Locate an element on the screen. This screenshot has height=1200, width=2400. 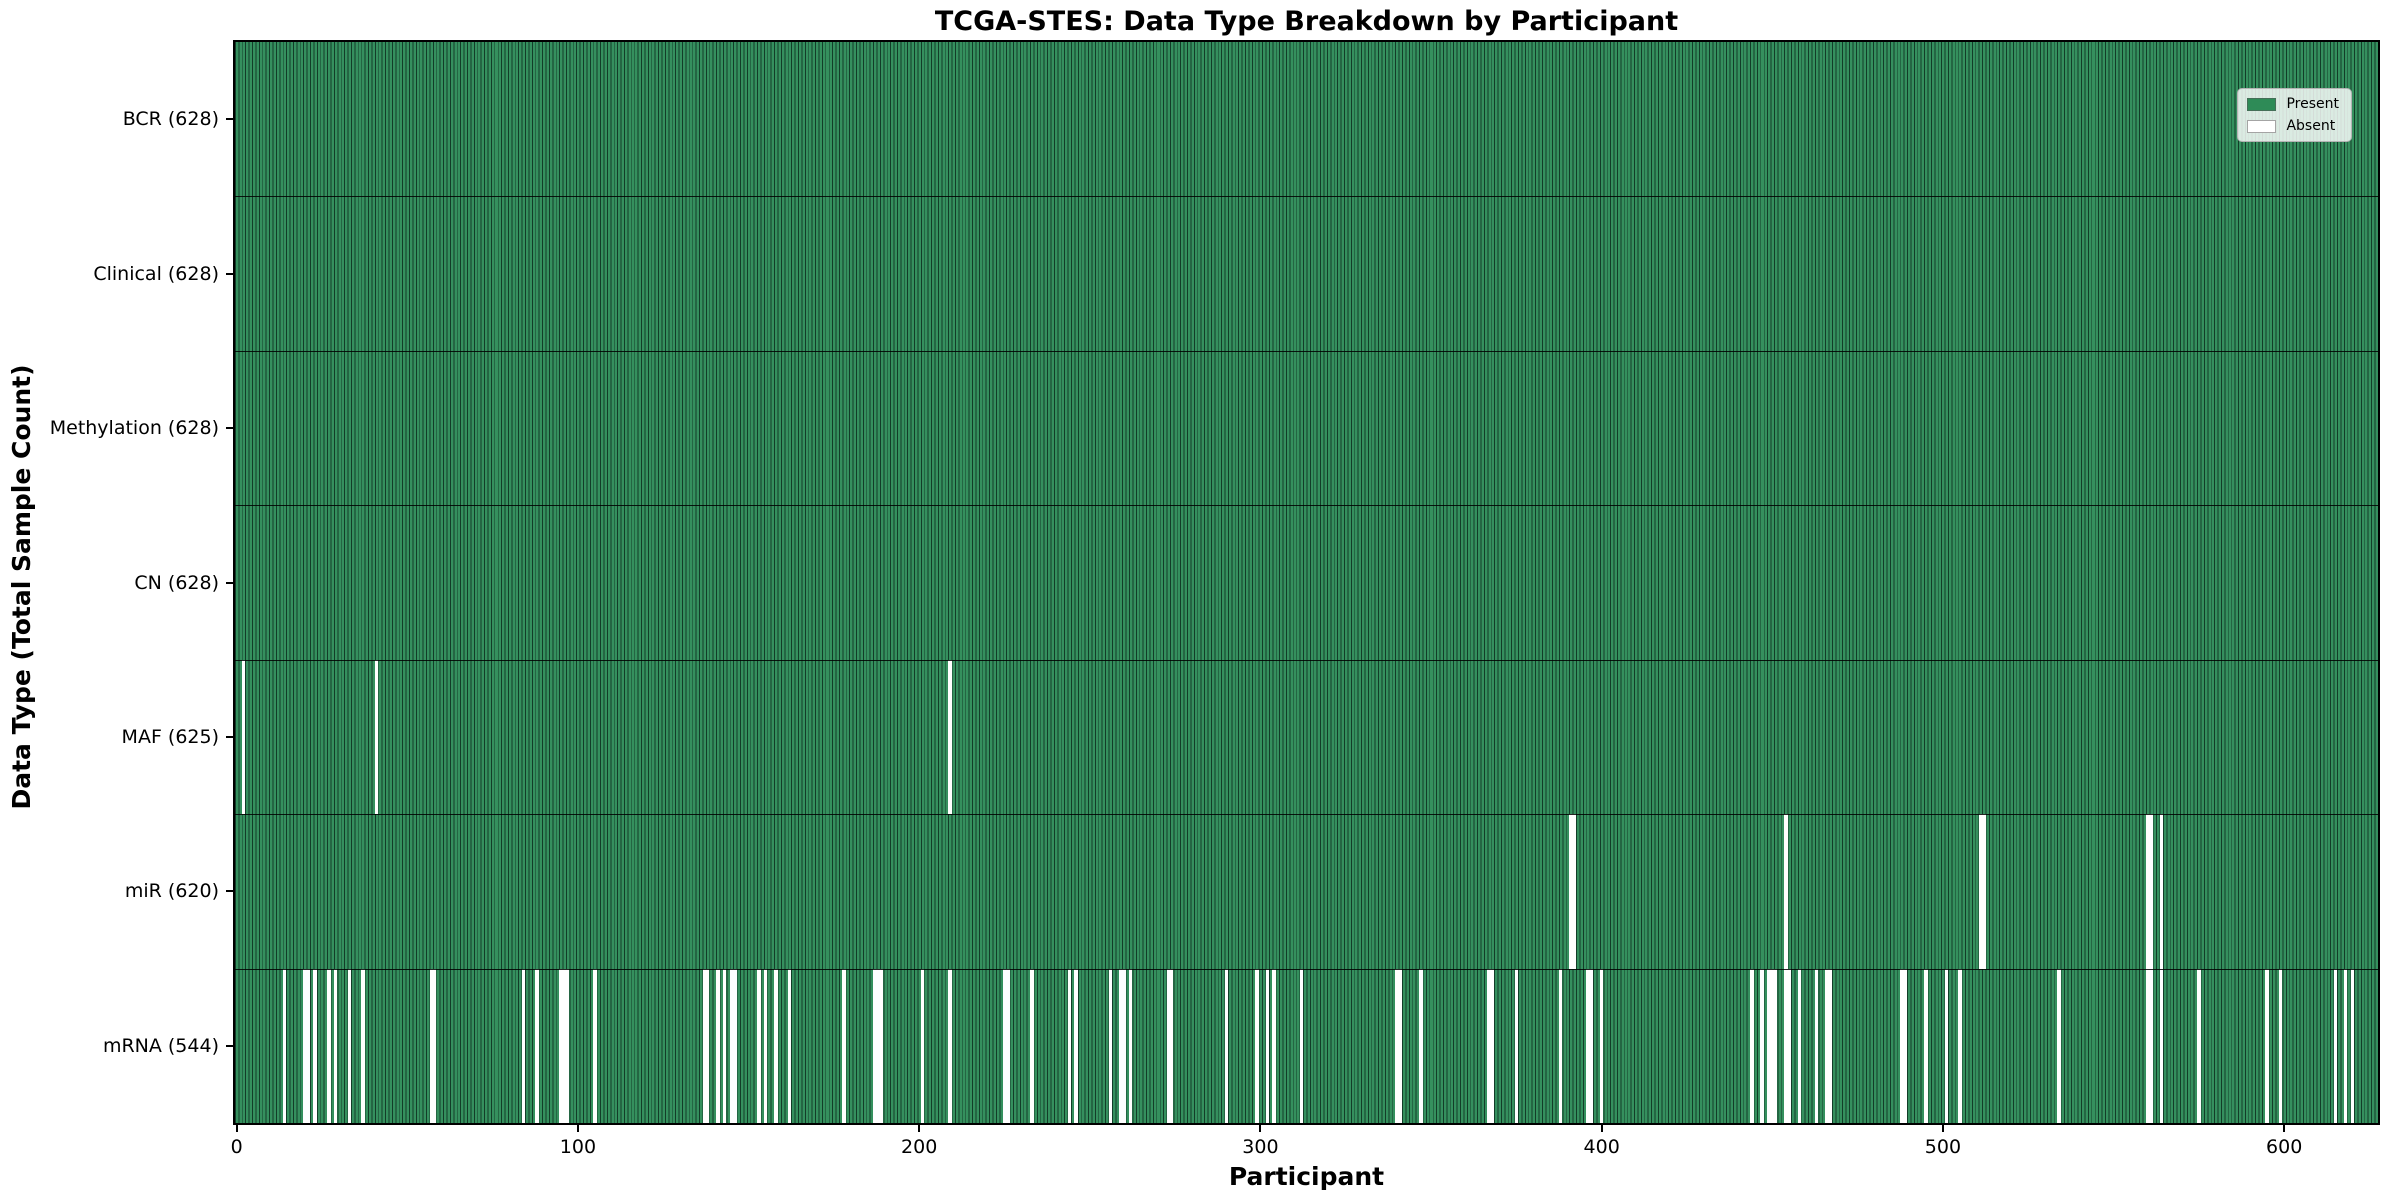
row-methylation is located at coordinates (1306, 428).